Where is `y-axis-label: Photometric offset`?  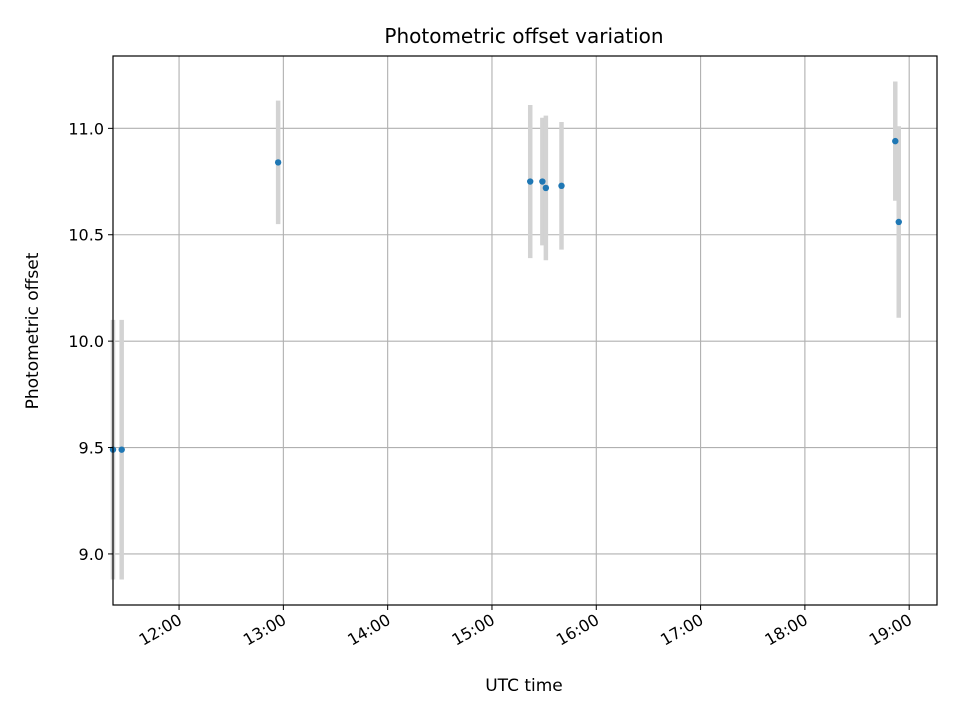
y-axis-label: Photometric offset is located at coordinates (33, 330).